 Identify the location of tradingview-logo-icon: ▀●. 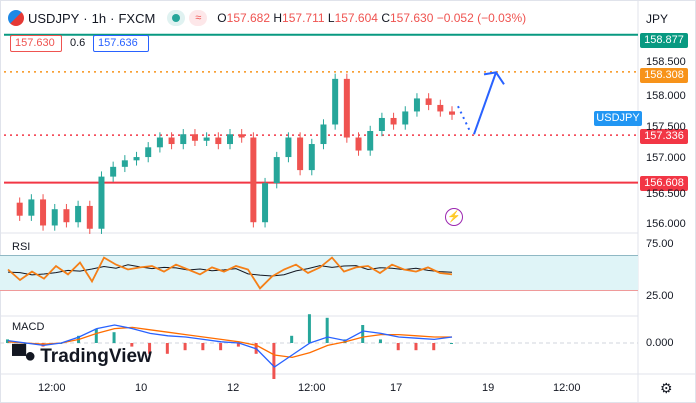
(24, 356).